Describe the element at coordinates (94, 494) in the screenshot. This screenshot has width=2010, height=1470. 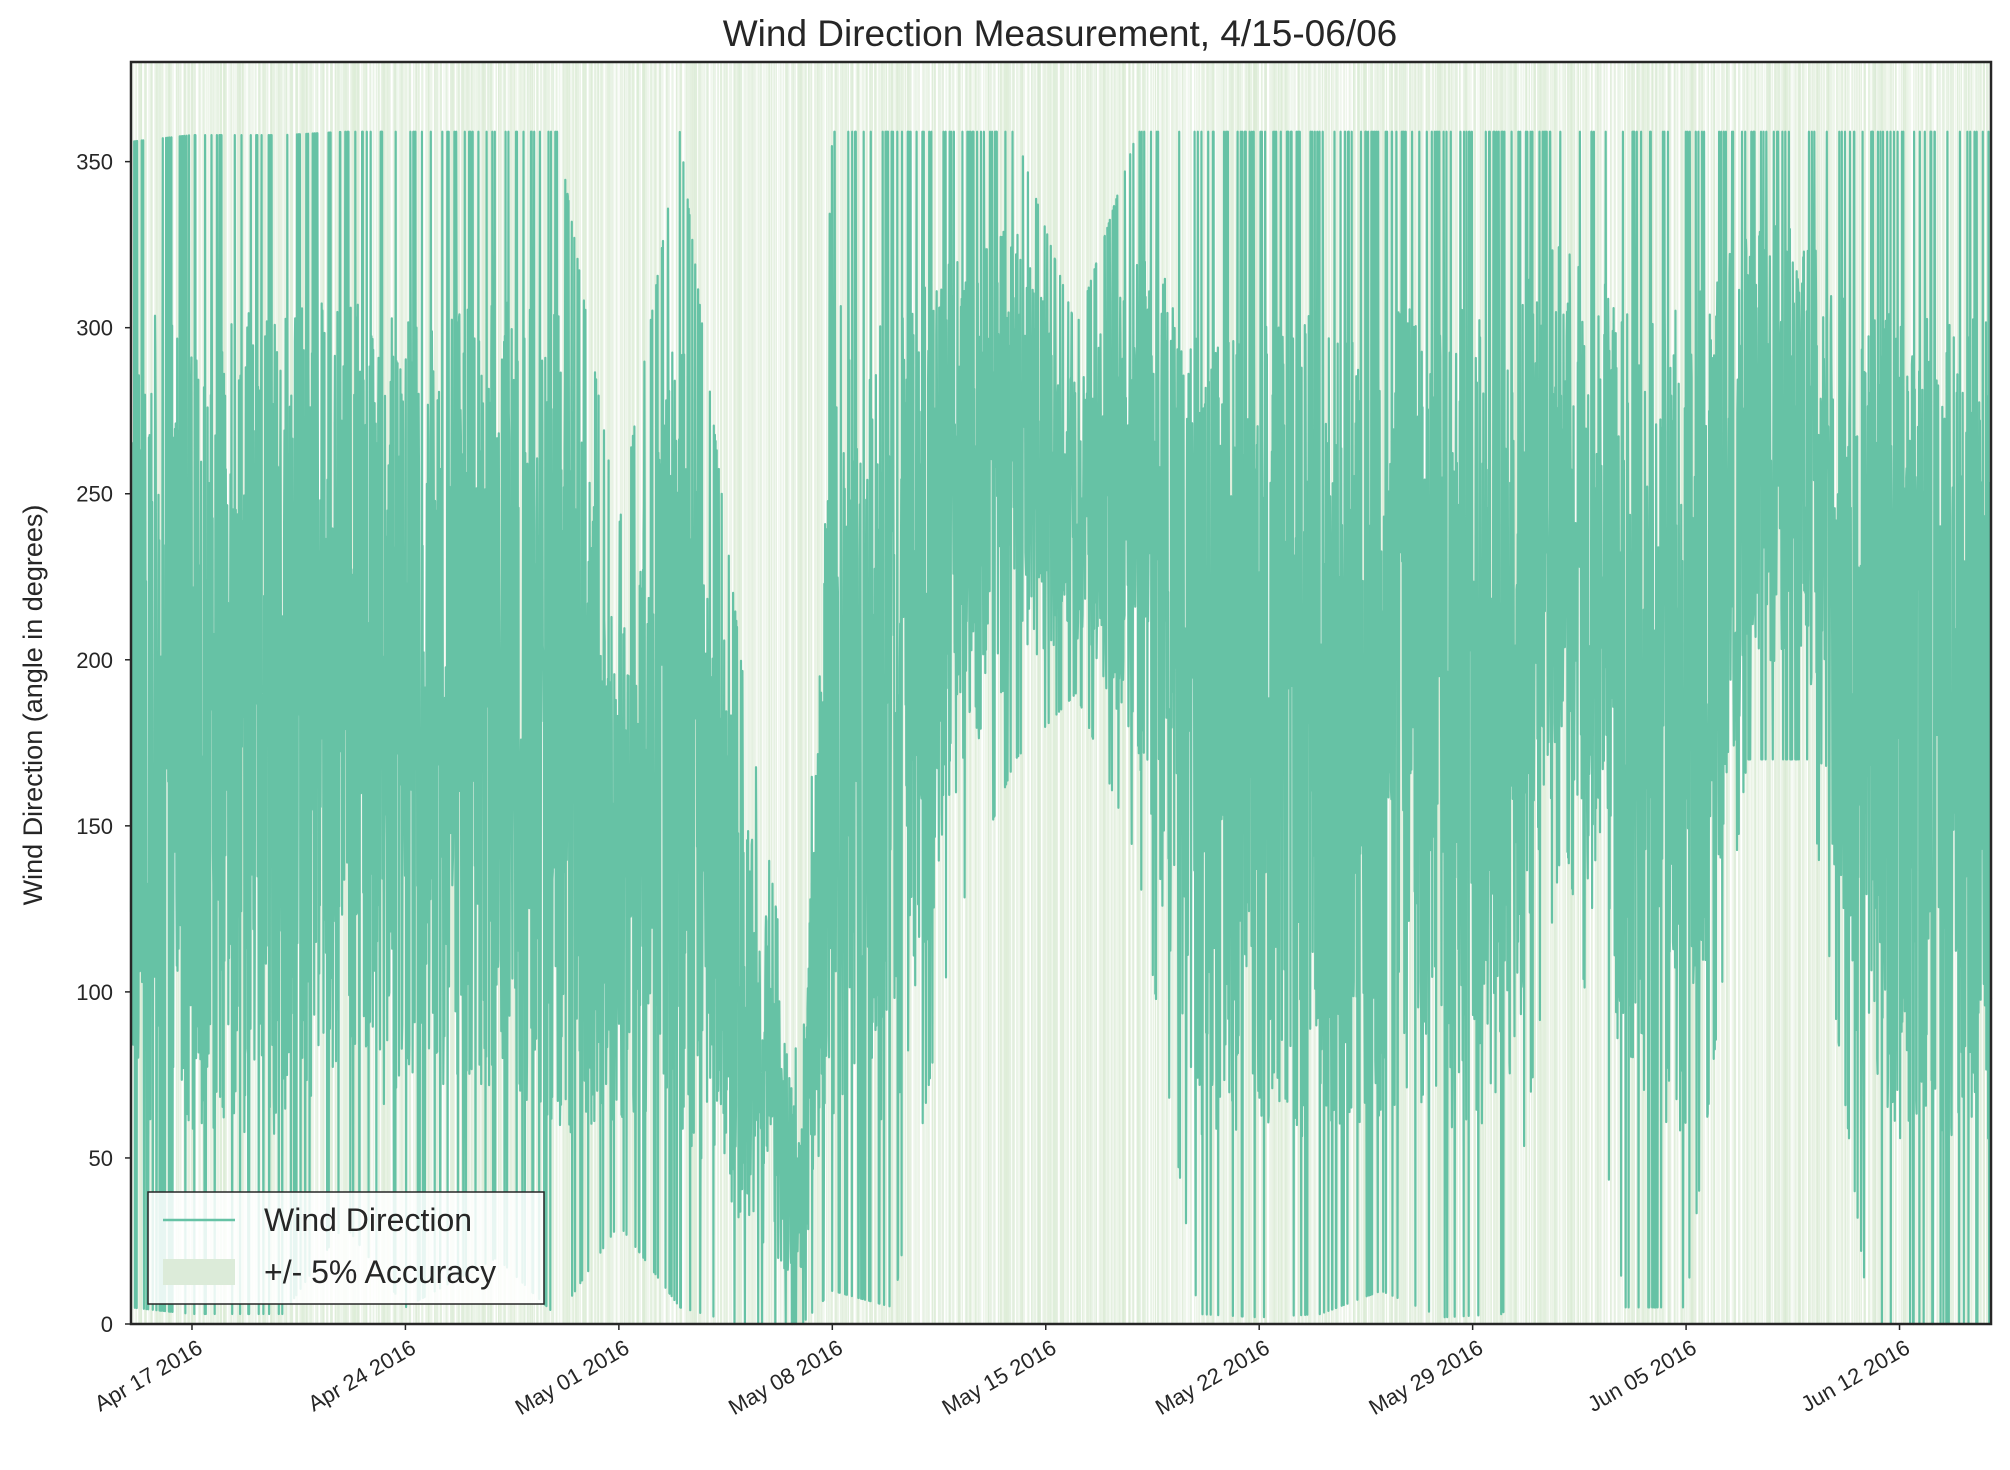
I see `y-tick-label: 250` at that location.